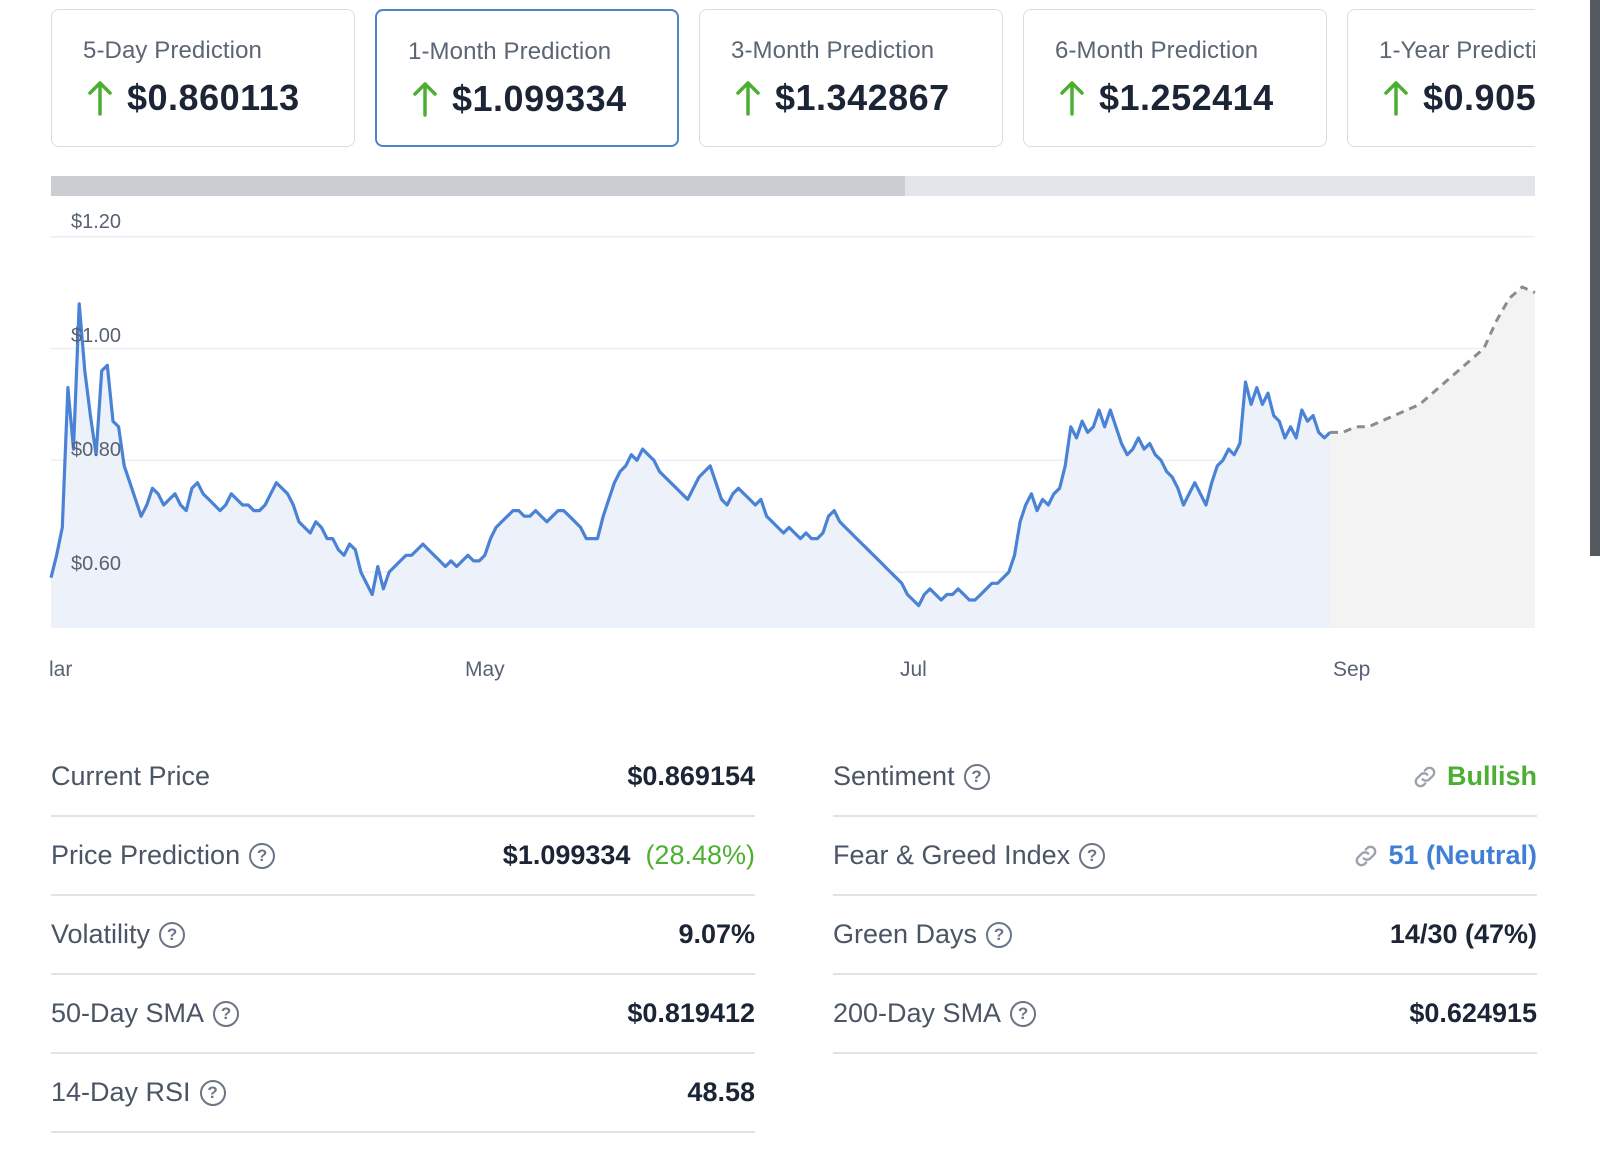 This screenshot has width=1600, height=1159. What do you see at coordinates (96, 564) in the screenshot?
I see `y-tick-label: $0.60` at bounding box center [96, 564].